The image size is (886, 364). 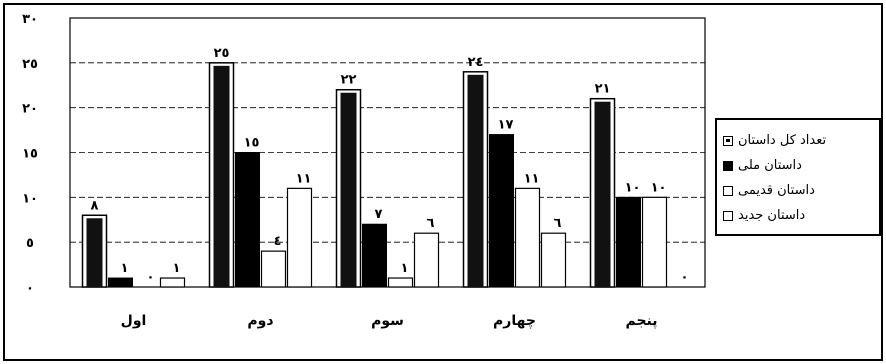 What do you see at coordinates (387, 321) in the screenshot?
I see `x-tick-label: سوم` at bounding box center [387, 321].